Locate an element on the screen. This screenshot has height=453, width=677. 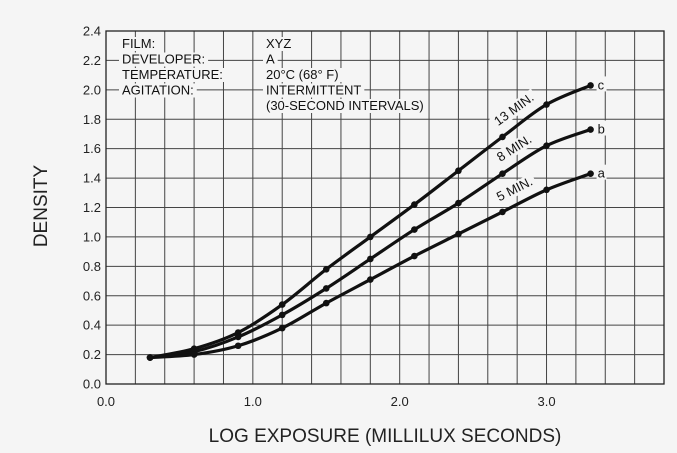
x-tick-label: 0.0 is located at coordinates (106, 401).